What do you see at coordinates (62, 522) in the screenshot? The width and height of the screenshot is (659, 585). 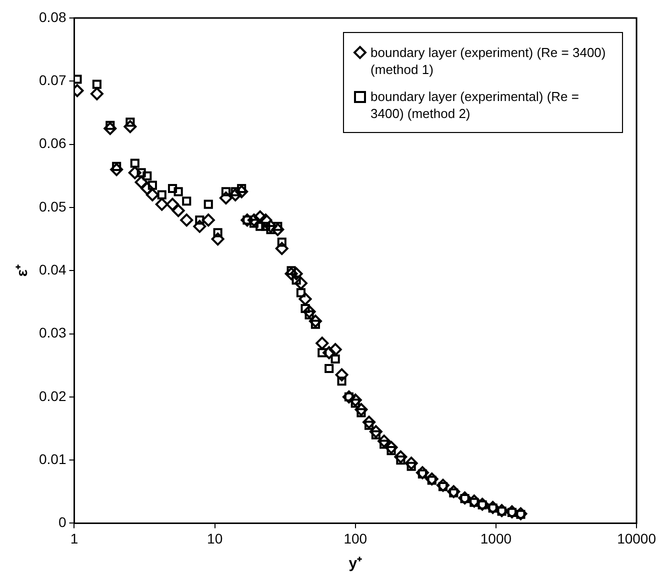 I see `y-tick-label: 0` at bounding box center [62, 522].